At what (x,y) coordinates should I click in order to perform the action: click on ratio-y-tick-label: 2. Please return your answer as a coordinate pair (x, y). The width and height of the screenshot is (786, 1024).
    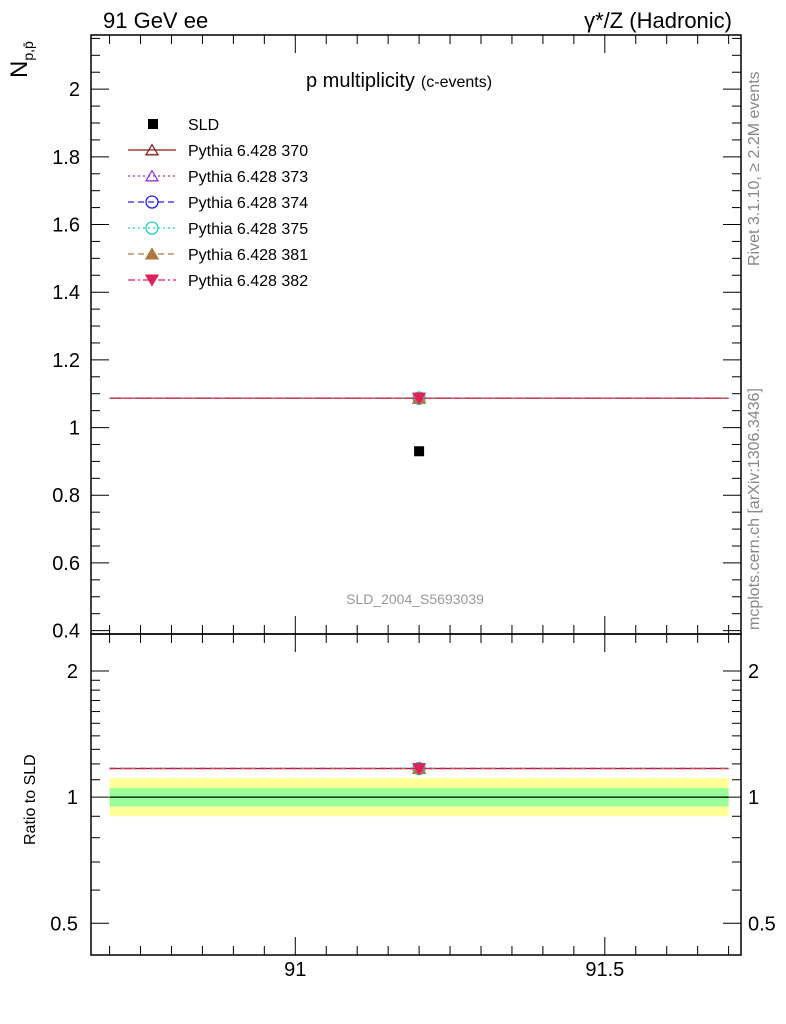
    Looking at the image, I should click on (72, 672).